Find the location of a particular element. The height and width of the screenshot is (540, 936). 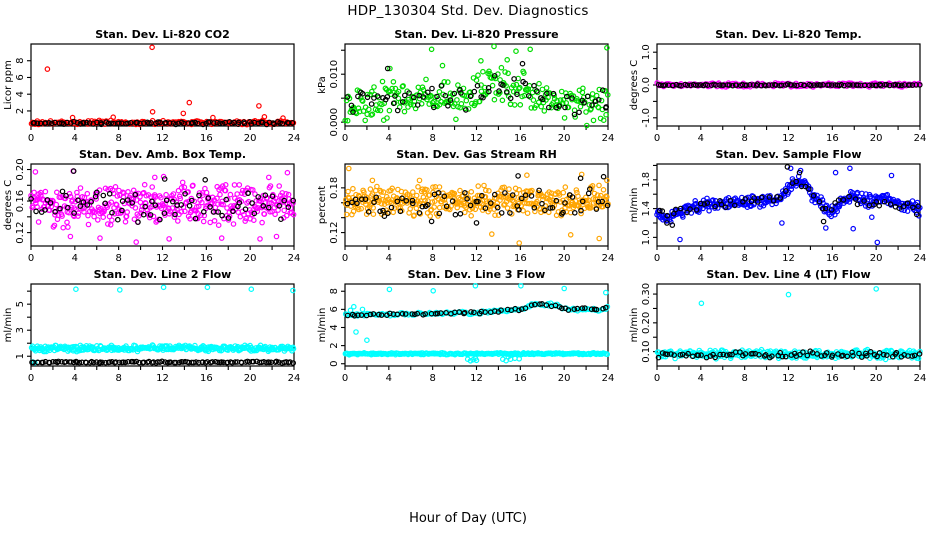

x-tick-label: 0 is located at coordinates (345, 378).